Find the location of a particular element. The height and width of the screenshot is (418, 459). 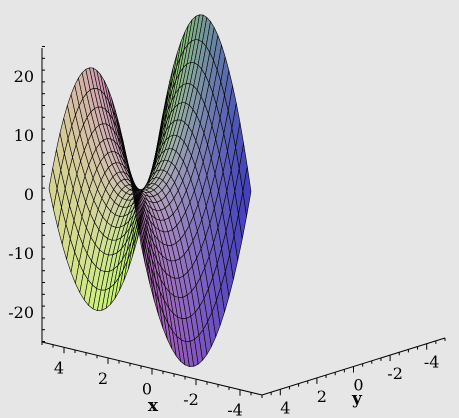

y-axis-label: y is located at coordinates (357, 399).